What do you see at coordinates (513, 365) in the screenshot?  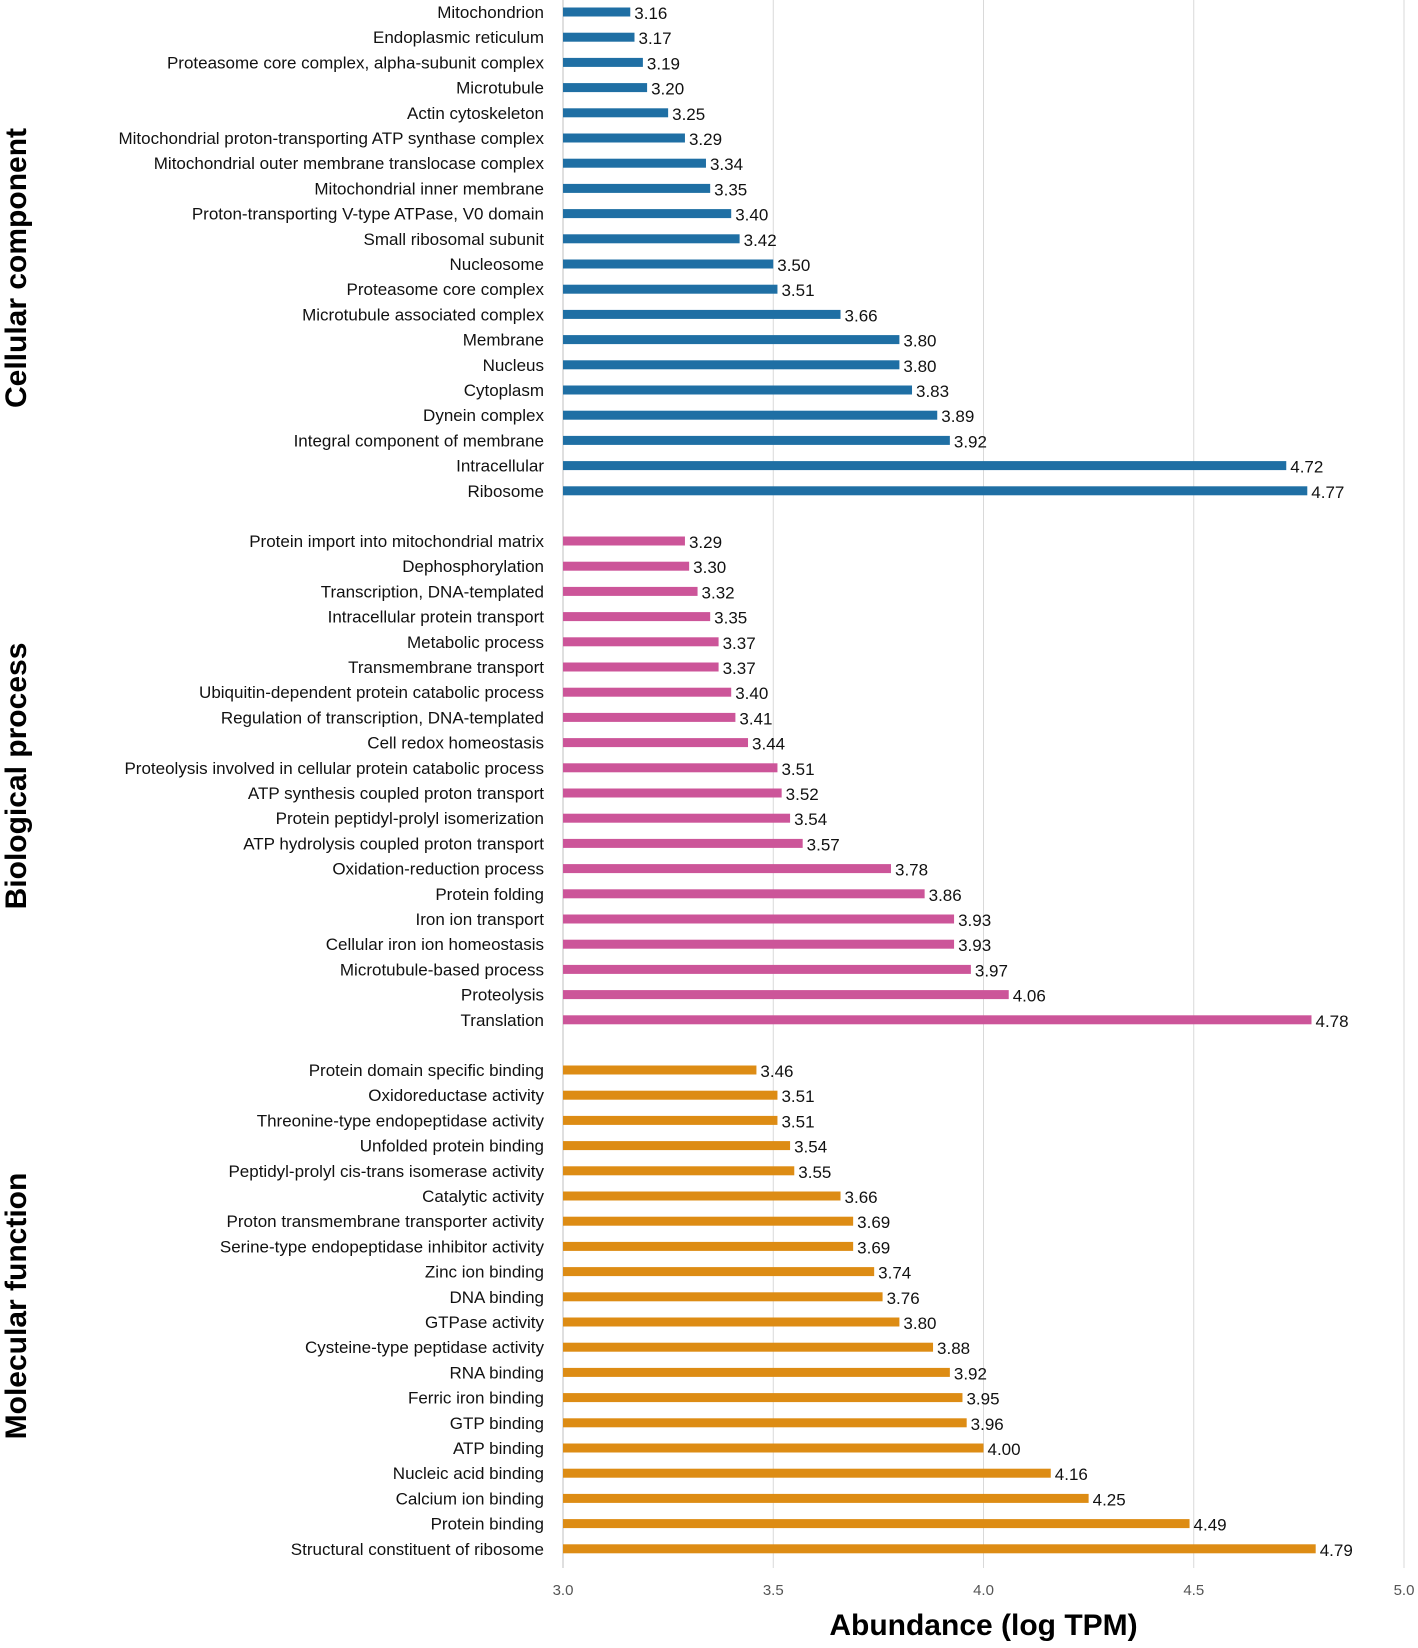 I see `cellular-component-category-label: Nucleus` at bounding box center [513, 365].